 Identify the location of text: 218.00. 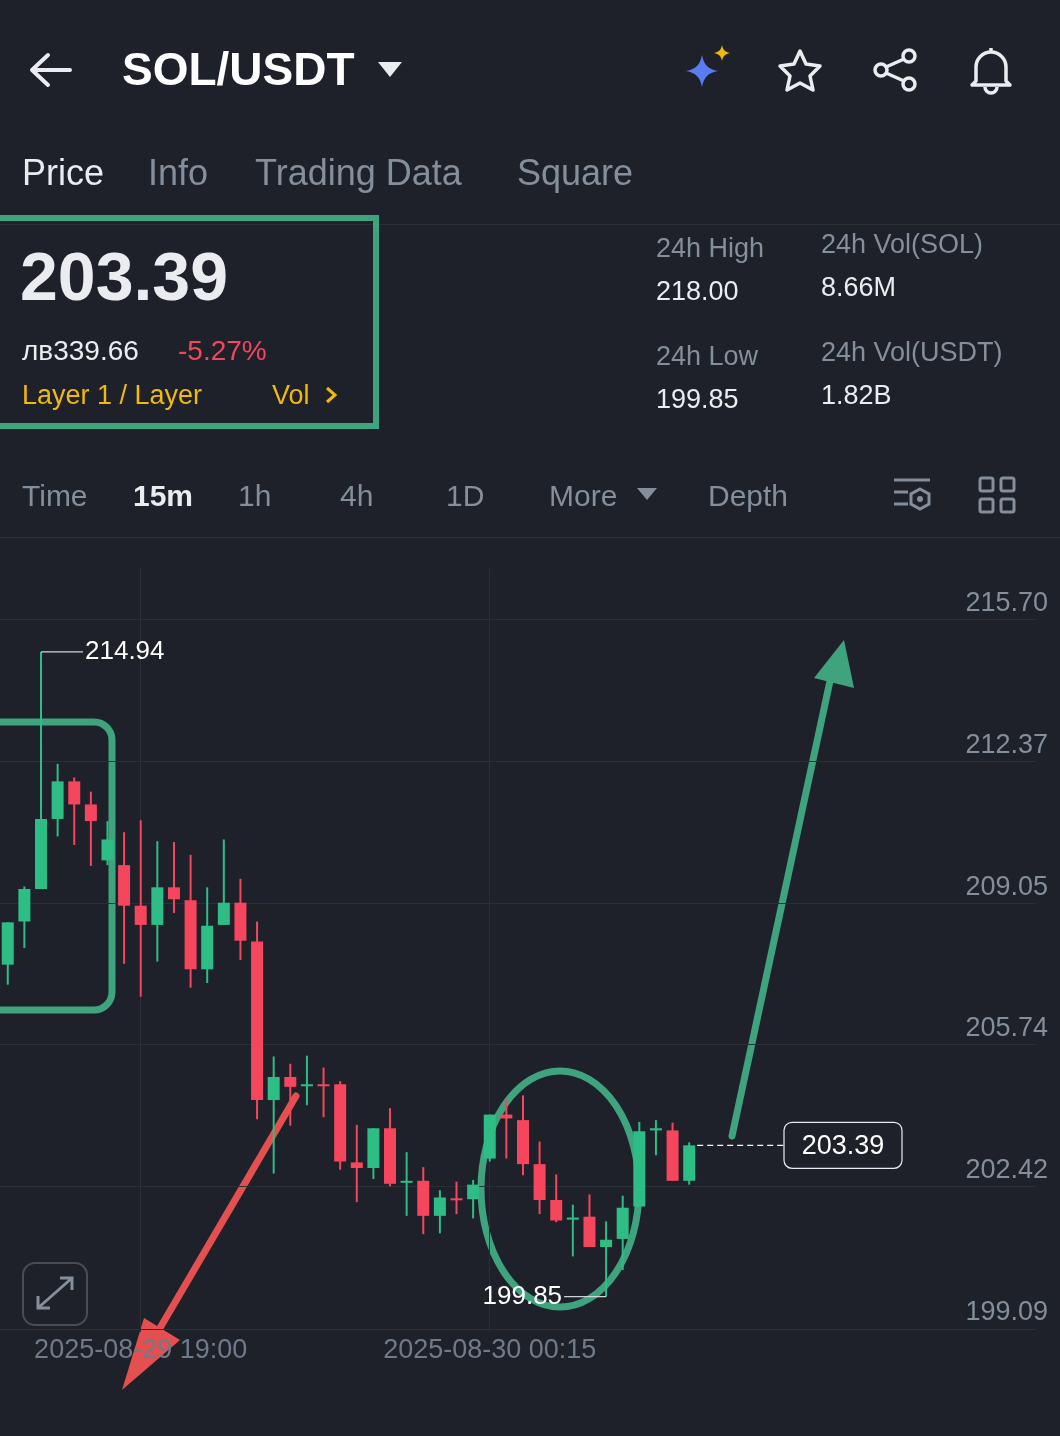
(697, 291).